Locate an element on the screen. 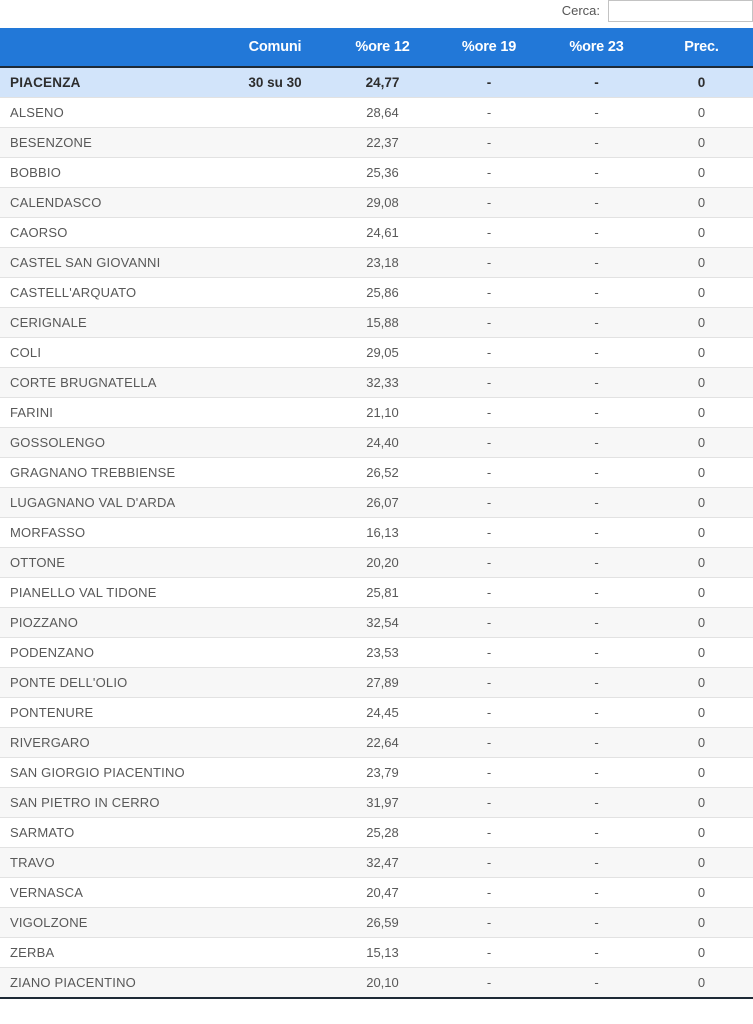 This screenshot has height=1024, width=753. column-header-prec: Prec. is located at coordinates (701, 48).